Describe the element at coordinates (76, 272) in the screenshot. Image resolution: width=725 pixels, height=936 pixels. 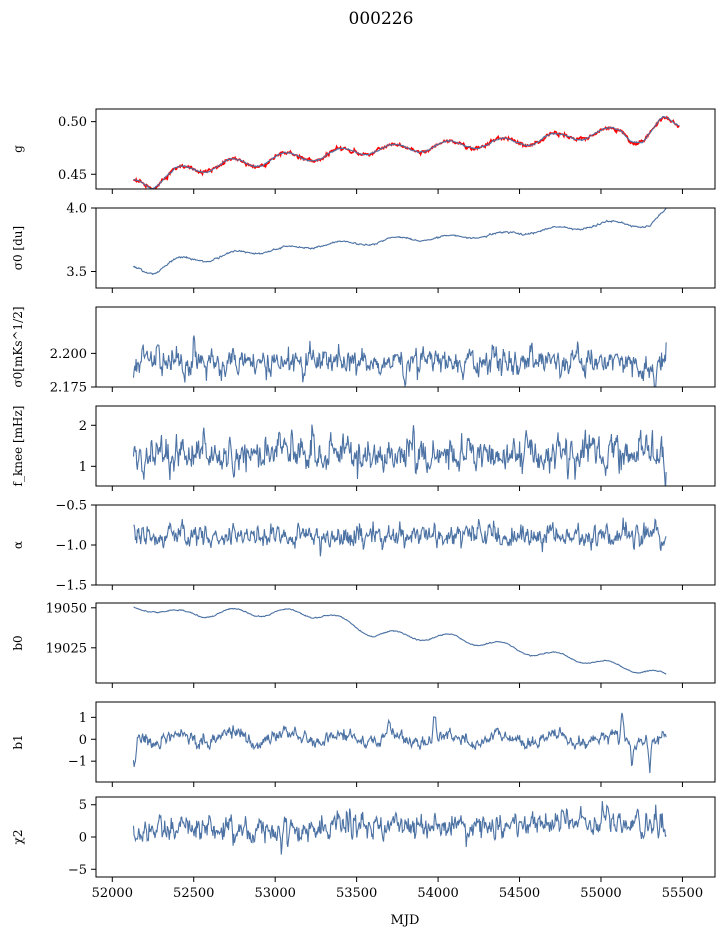
I see `y-tick-label: 3.5` at that location.